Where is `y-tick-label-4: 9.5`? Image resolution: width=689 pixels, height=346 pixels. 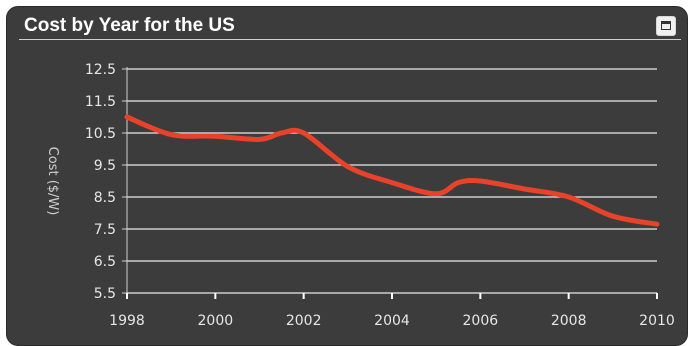 y-tick-label-4: 9.5 is located at coordinates (105, 166).